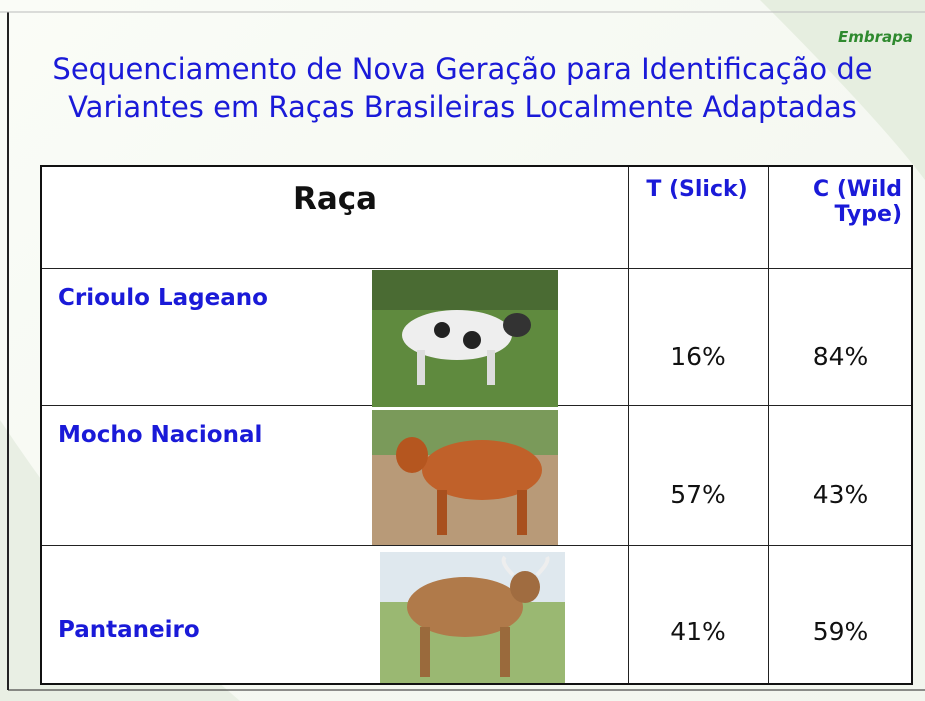 The width and height of the screenshot is (925, 701). I want to click on cell: 43%, so click(840, 494).